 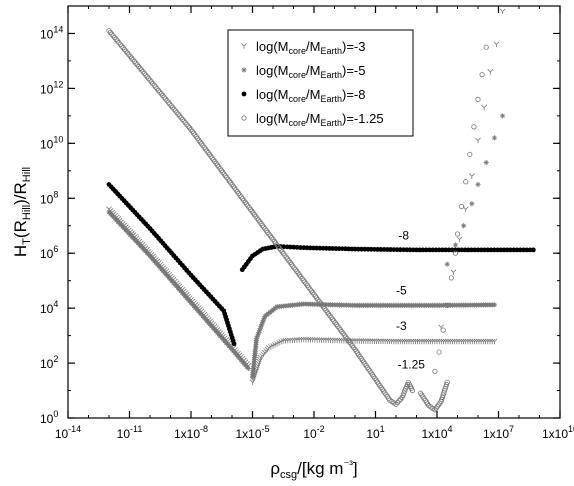 I want to click on y-tick-label: 10⁴, so click(x=49, y=307).